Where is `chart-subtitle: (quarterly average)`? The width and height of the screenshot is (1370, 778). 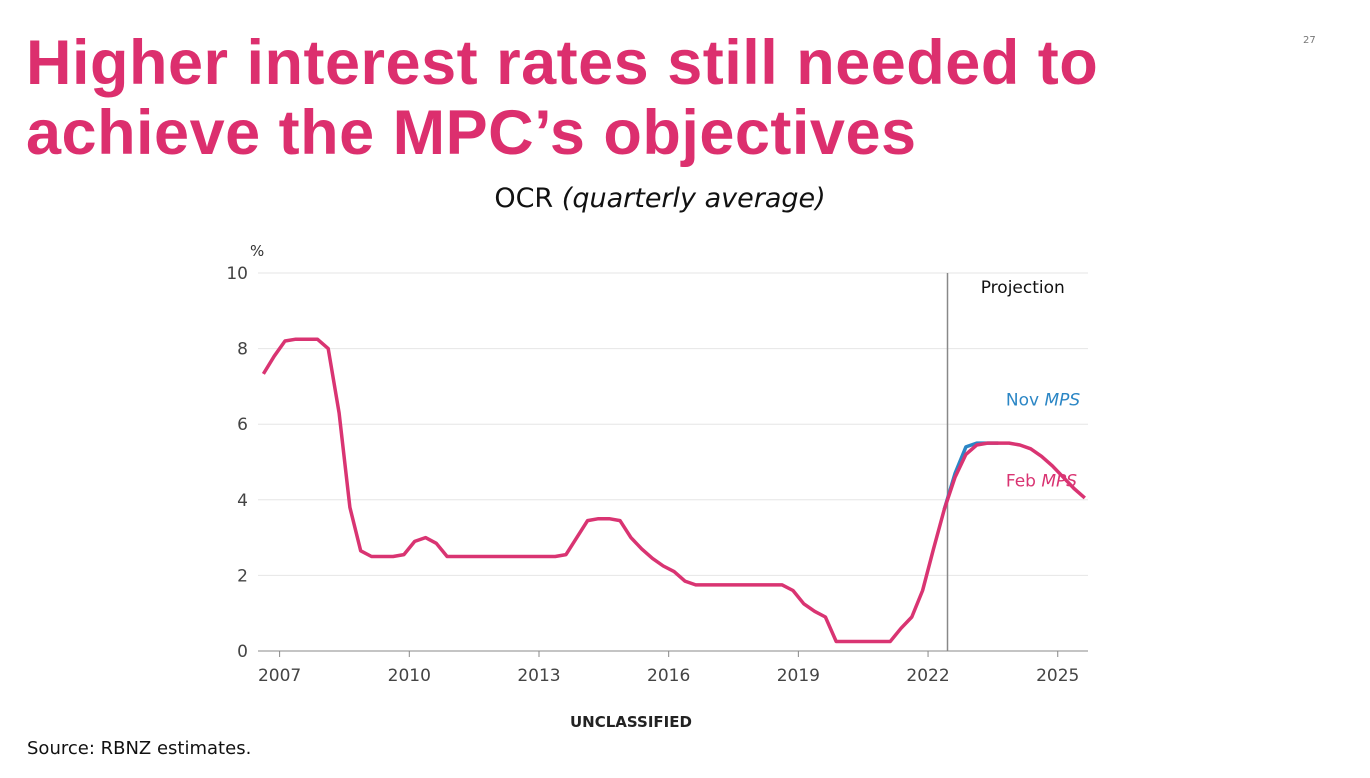
chart-subtitle: (quarterly average) is located at coordinates (694, 198).